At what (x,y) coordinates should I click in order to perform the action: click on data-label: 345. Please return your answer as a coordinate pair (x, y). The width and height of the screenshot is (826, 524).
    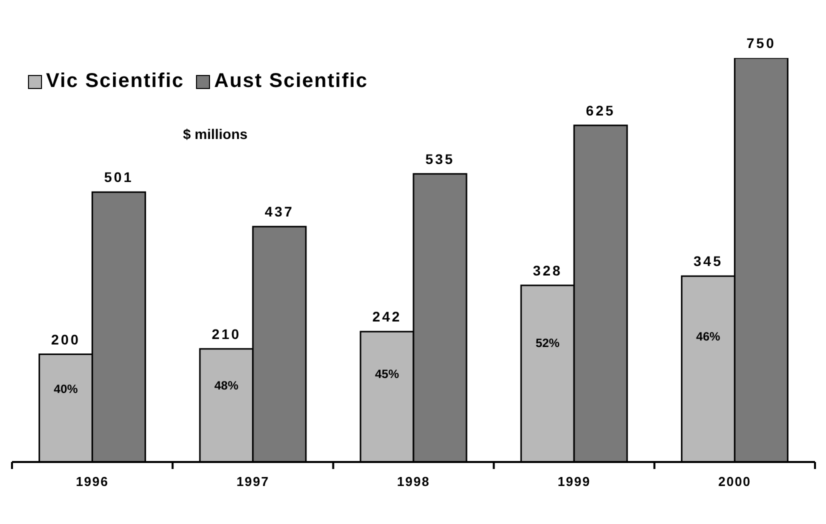
    Looking at the image, I should click on (708, 261).